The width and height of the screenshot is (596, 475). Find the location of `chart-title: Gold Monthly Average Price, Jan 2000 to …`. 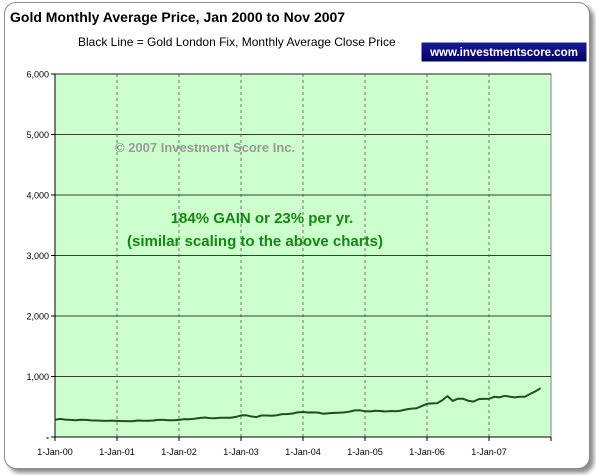

chart-title: Gold Monthly Average Price, Jan 2000 to … is located at coordinates (177, 17).